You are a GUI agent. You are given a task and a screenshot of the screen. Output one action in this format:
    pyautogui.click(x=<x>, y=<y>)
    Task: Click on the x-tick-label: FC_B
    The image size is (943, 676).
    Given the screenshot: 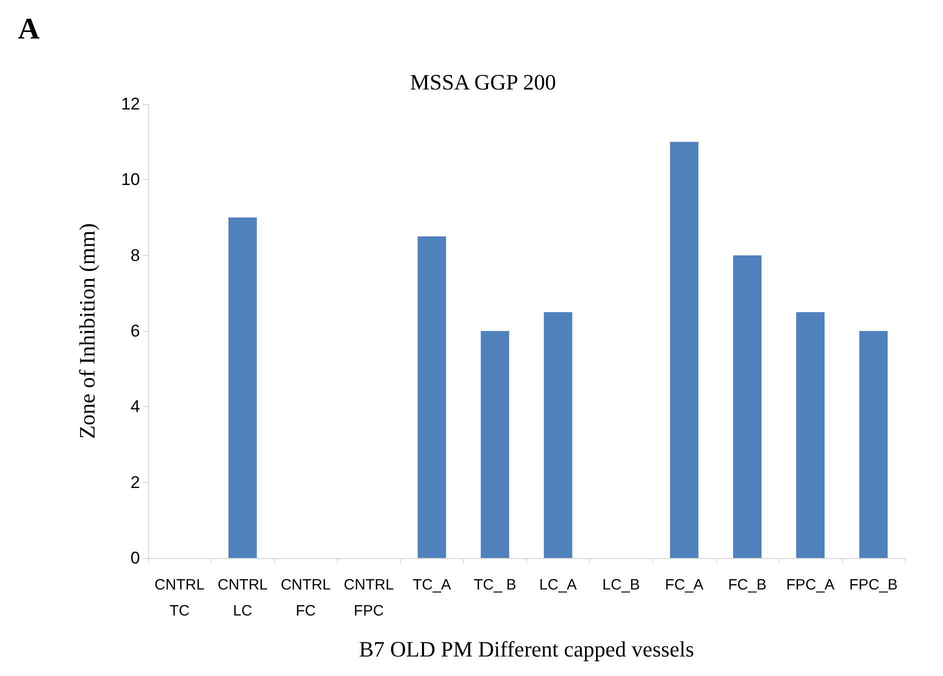 What is the action you would take?
    pyautogui.click(x=747, y=585)
    